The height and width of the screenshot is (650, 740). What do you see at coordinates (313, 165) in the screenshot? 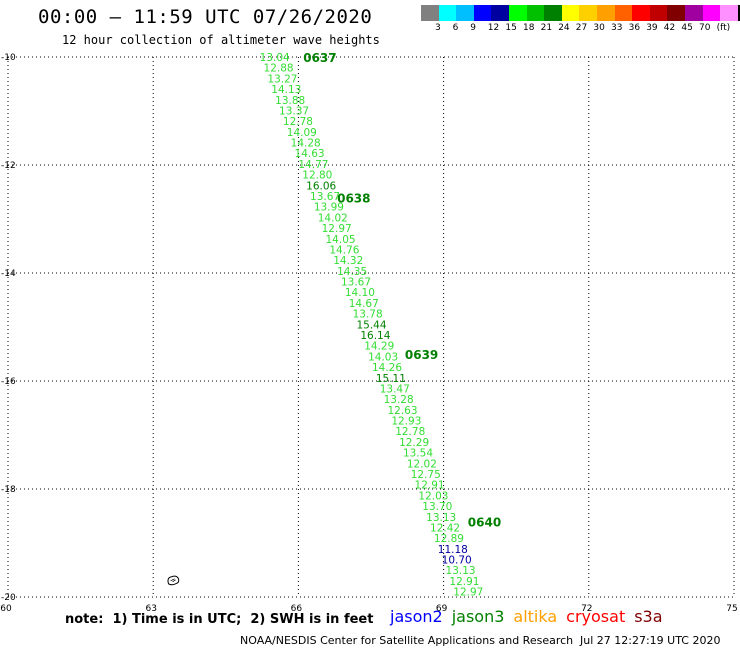
I see `wave-height-value: 14.77` at bounding box center [313, 165].